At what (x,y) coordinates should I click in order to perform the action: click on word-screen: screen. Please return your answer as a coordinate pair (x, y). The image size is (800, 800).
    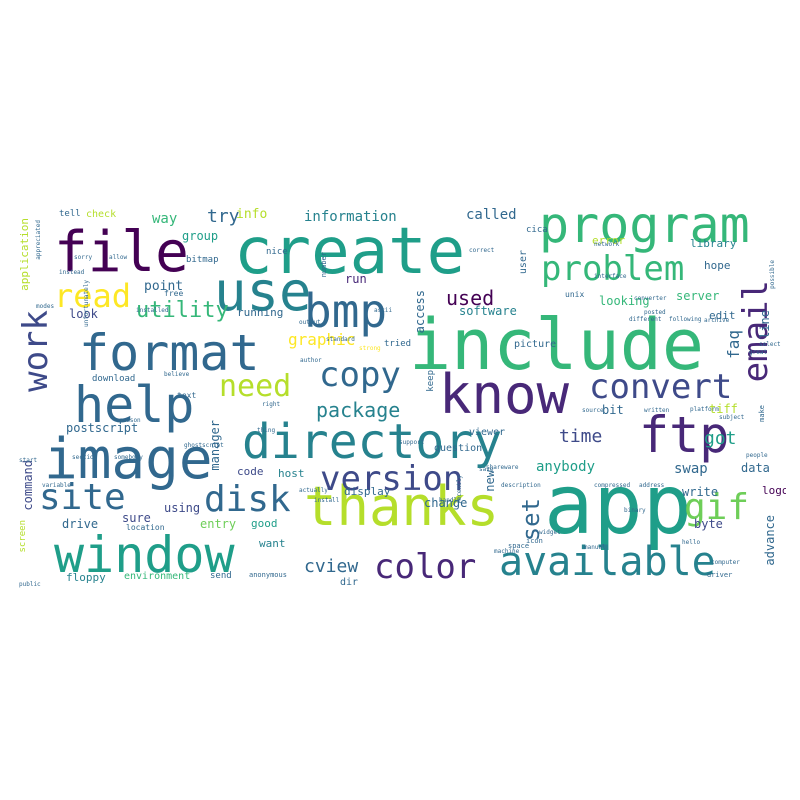
    Looking at the image, I should click on (23, 536).